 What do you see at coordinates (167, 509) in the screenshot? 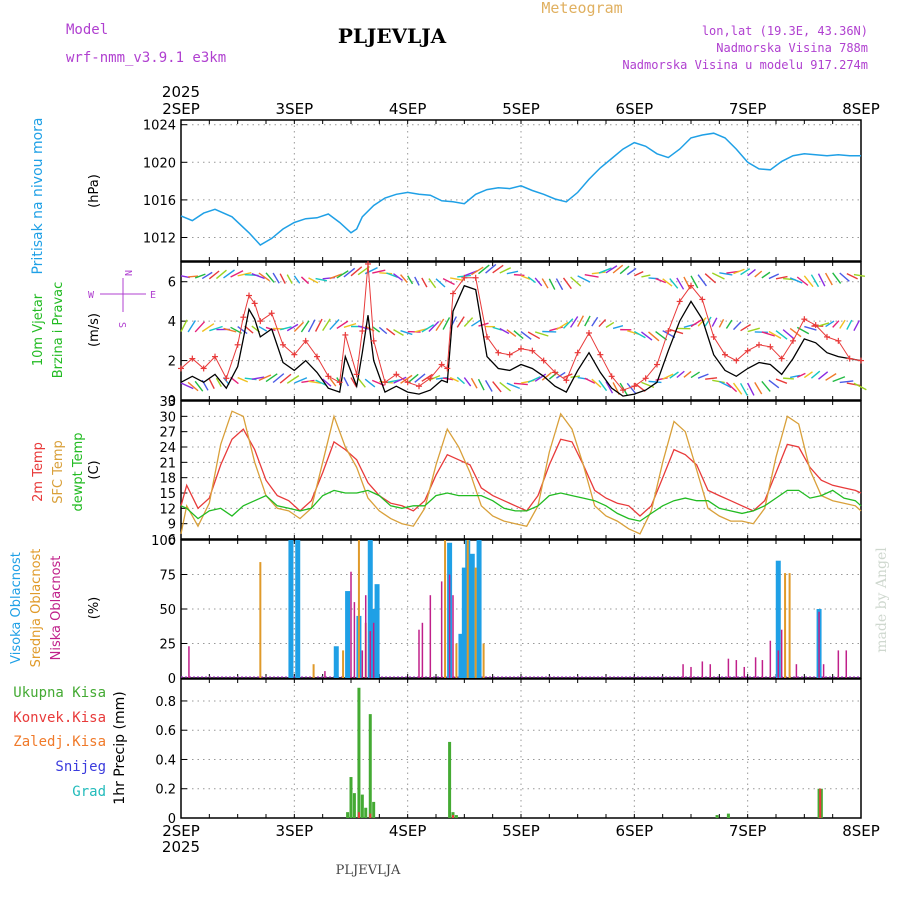
I see `y-tick-label: 12` at bounding box center [167, 509].